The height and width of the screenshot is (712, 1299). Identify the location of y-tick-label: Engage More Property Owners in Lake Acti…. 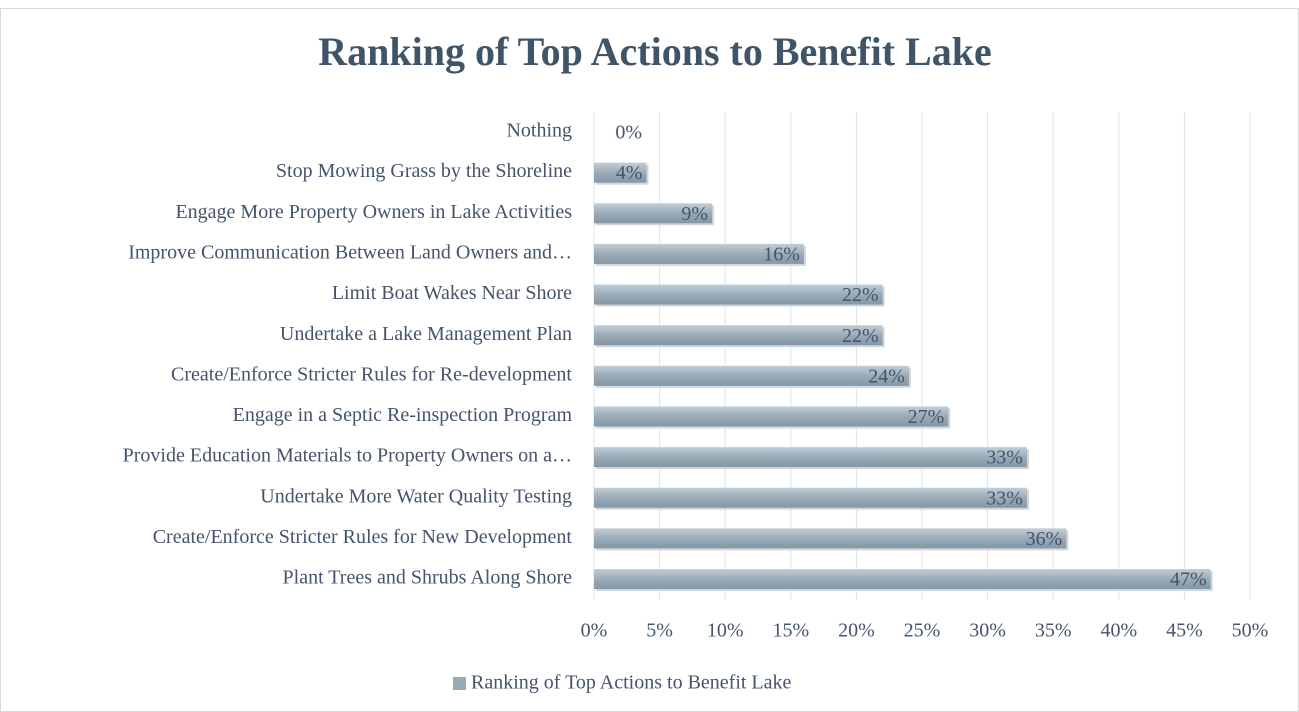
(373, 212).